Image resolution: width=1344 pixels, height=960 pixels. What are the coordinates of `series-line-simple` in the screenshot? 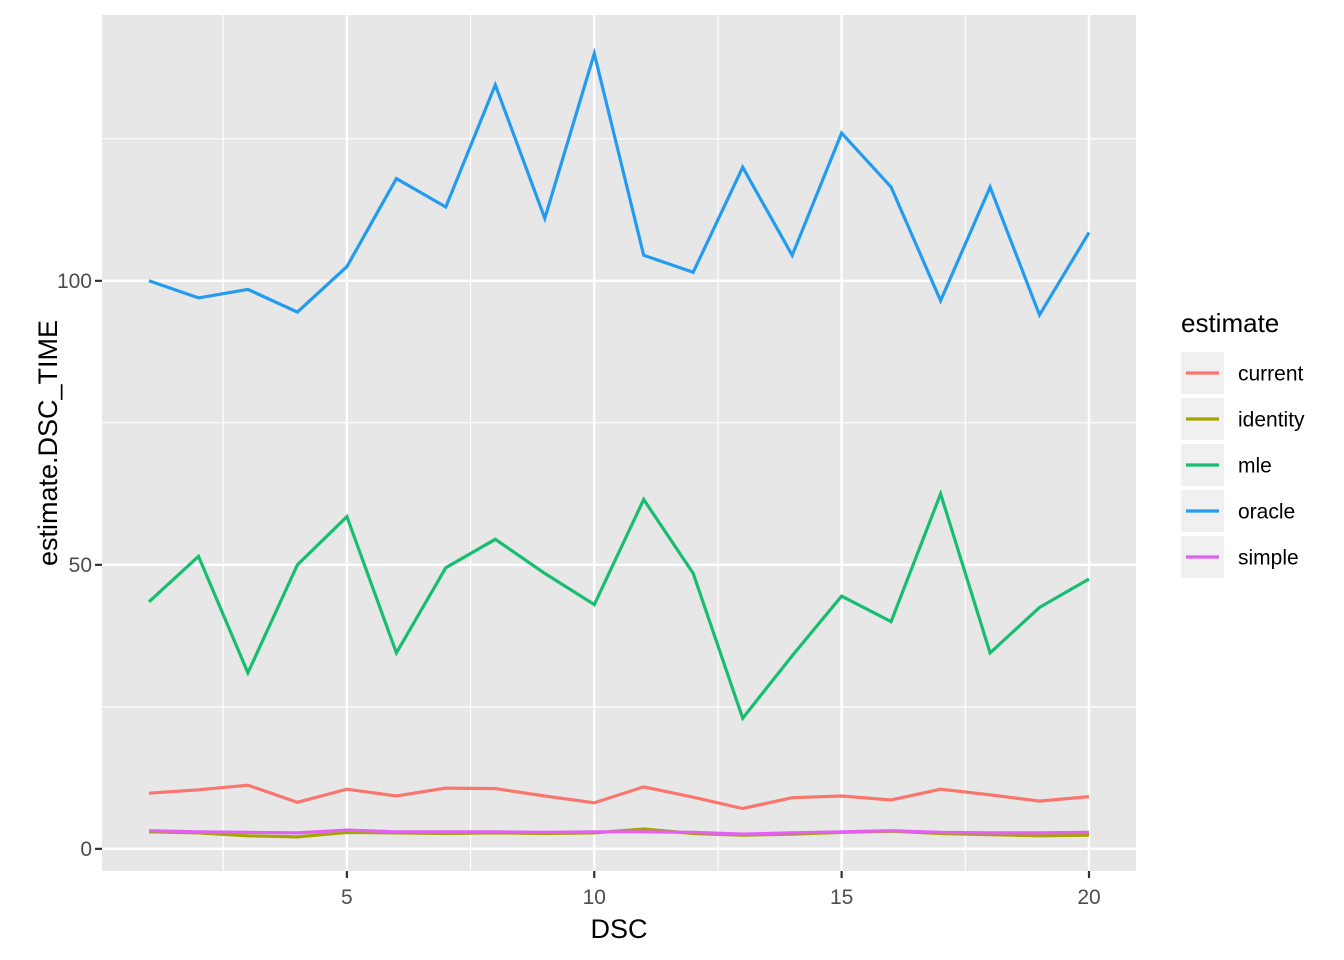 It's located at (619, 832).